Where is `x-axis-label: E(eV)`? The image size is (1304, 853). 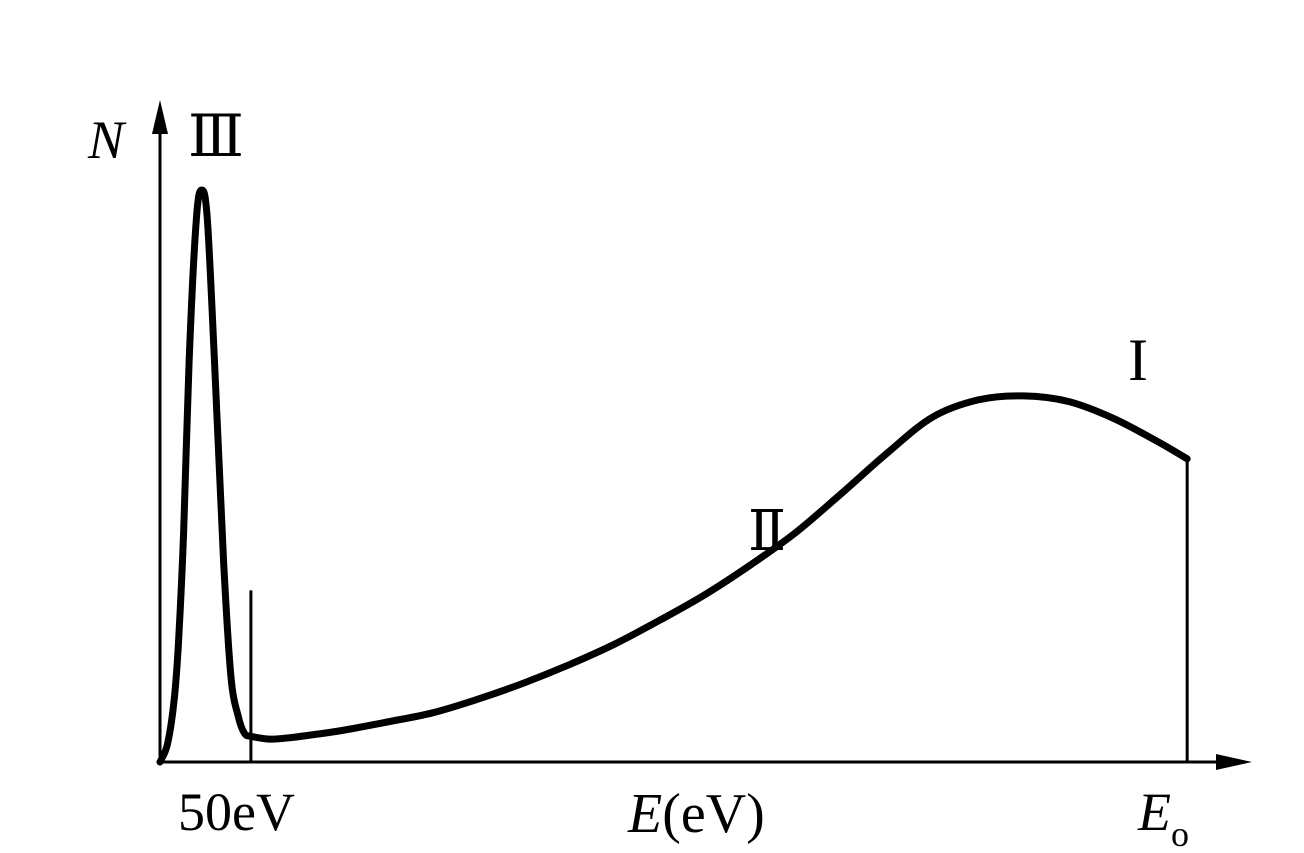 x-axis-label: E(eV) is located at coordinates (696, 814).